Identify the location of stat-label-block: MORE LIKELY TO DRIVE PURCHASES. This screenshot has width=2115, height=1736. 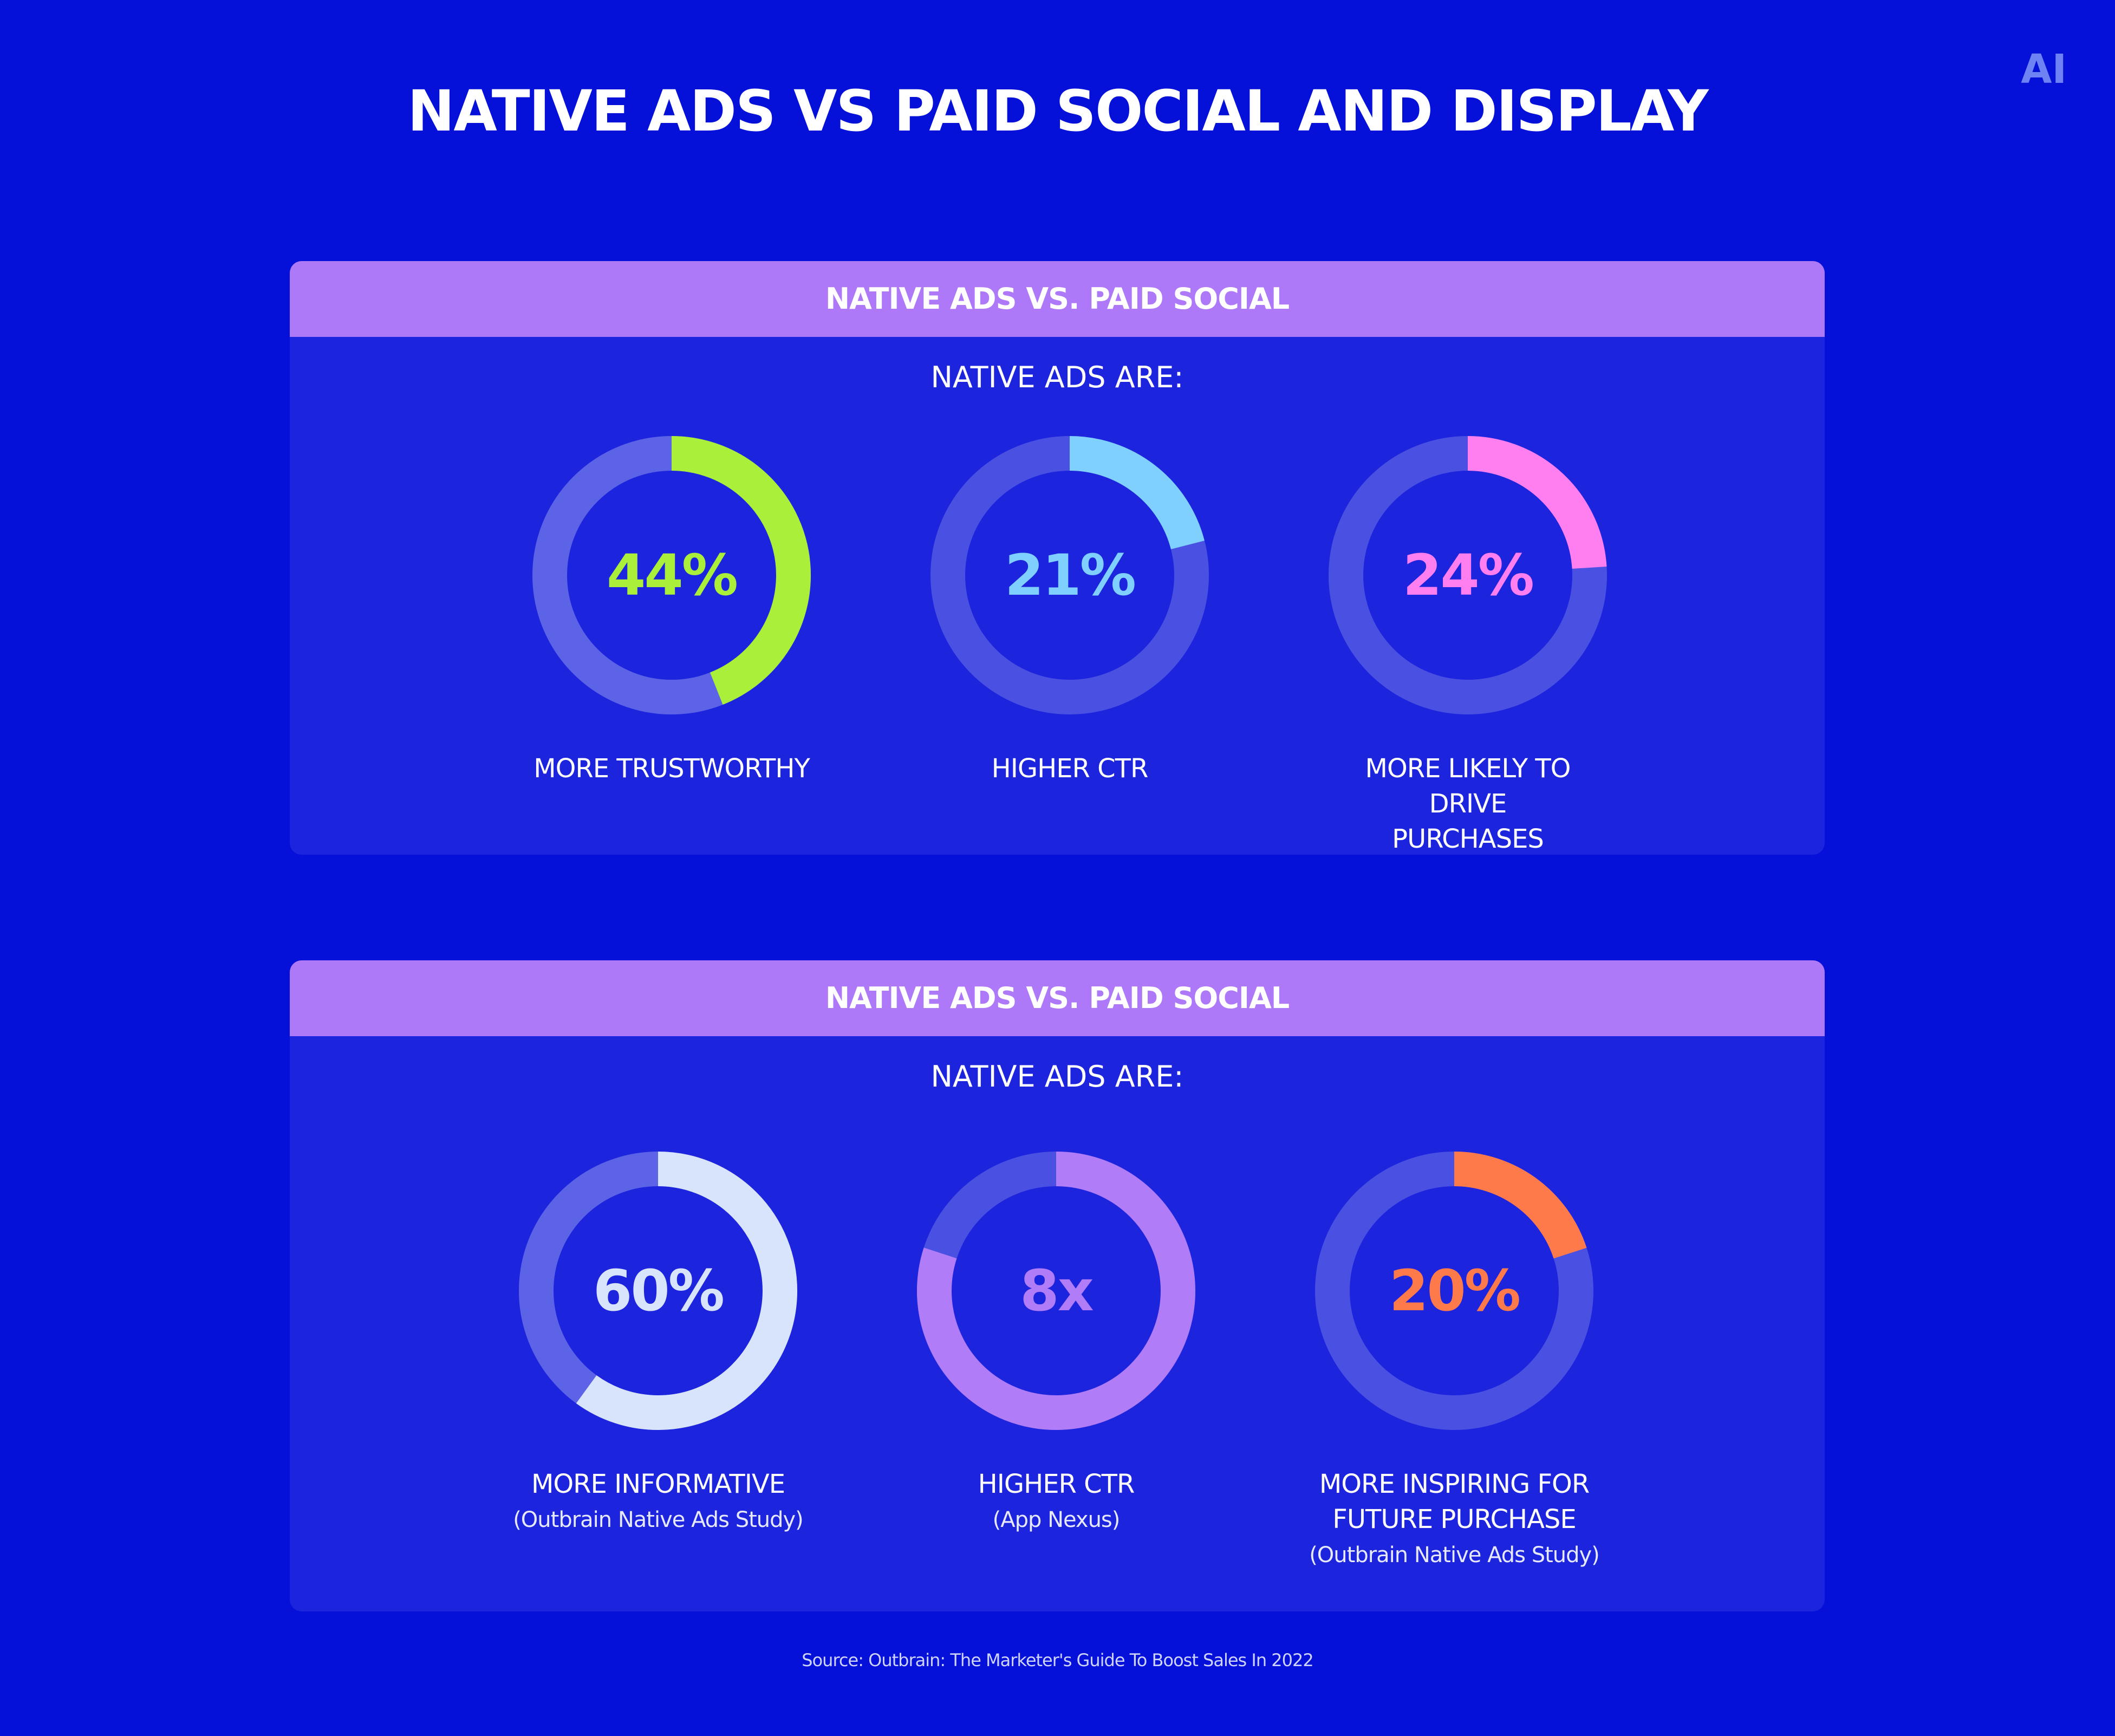
(1467, 803).